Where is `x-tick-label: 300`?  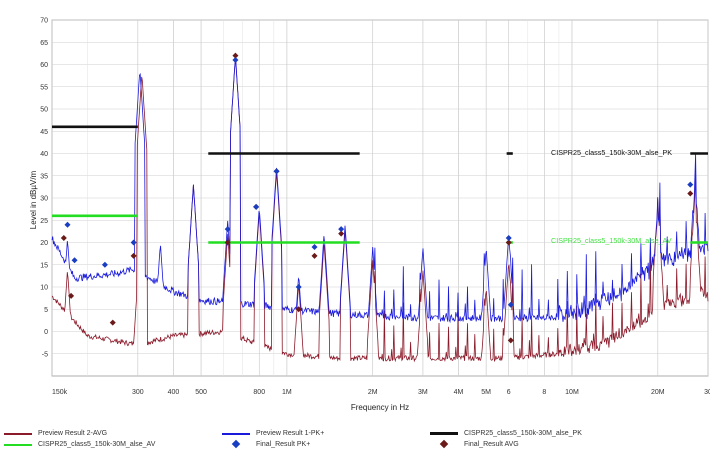 x-tick-label: 300 is located at coordinates (138, 392).